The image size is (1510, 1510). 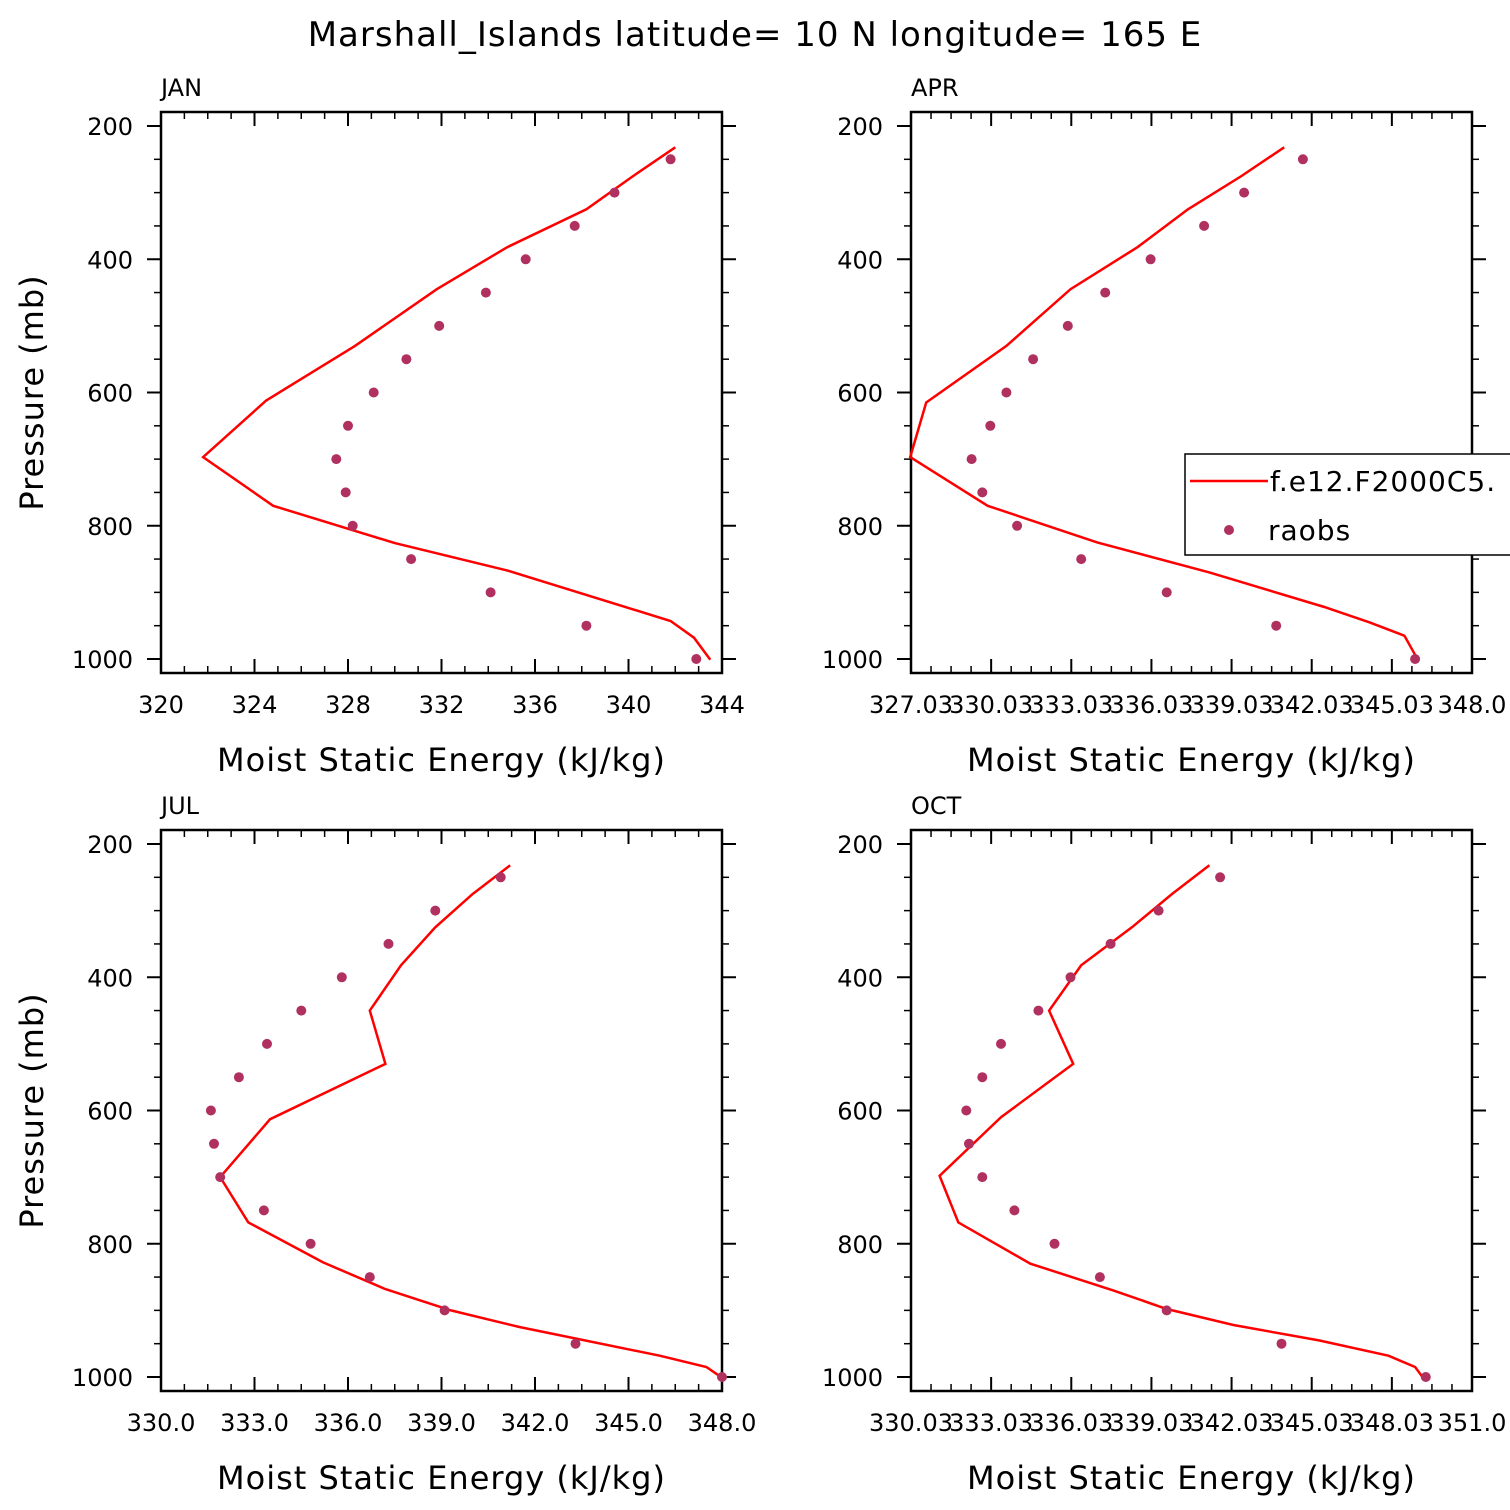 I want to click on x-tick-label: 351.0, so click(x=1472, y=1423).